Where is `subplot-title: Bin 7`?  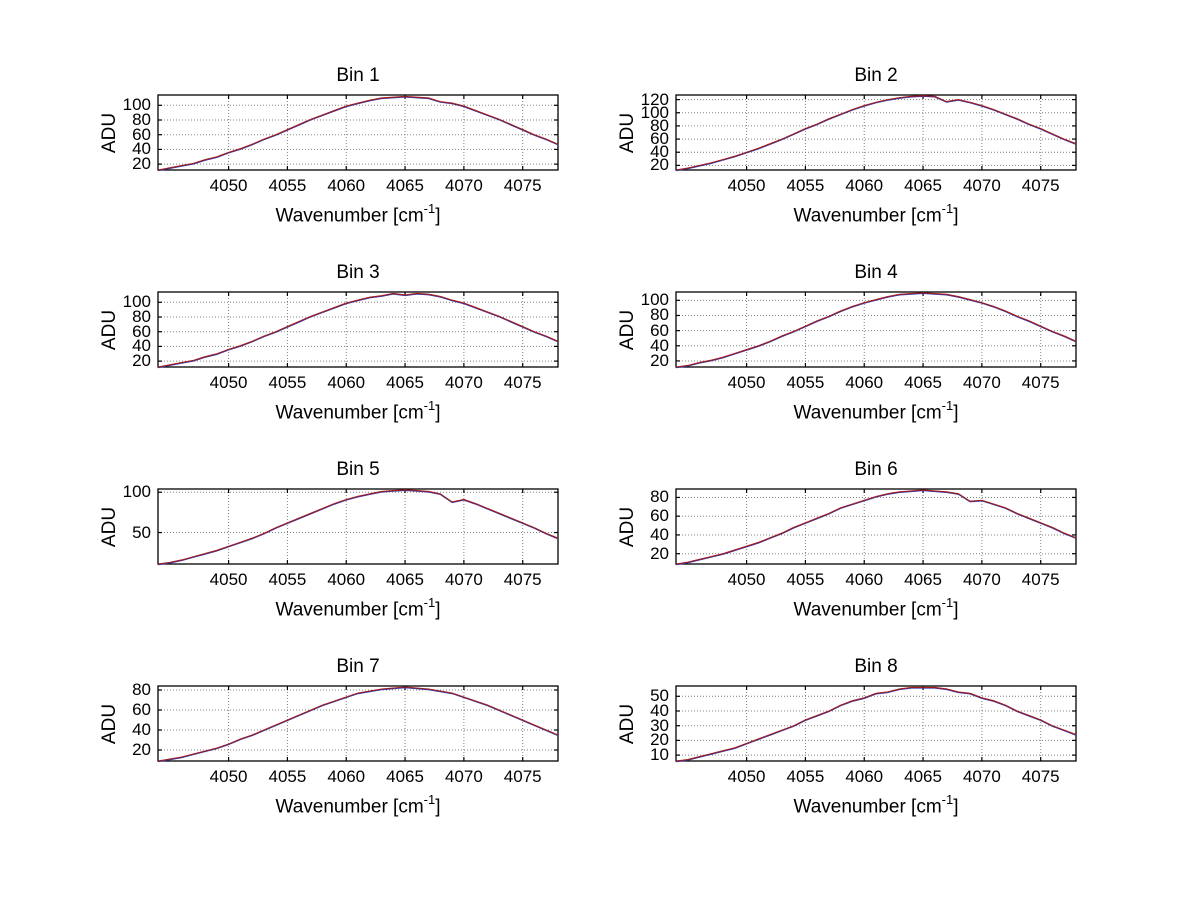
subplot-title: Bin 7 is located at coordinates (358, 666).